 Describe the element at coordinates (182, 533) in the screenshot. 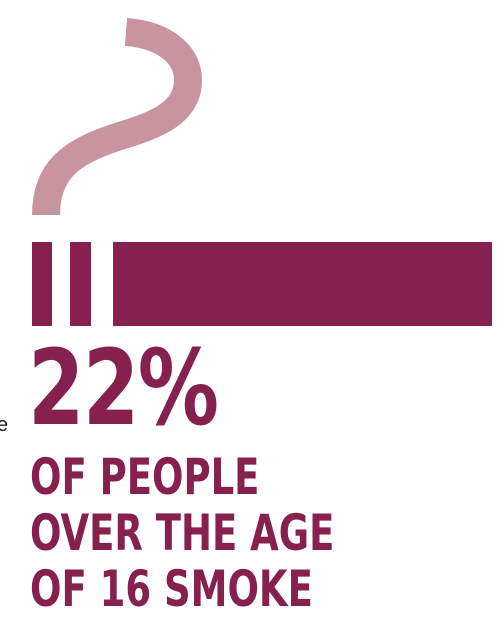

I see `caption-line-2: OVER THE AGE` at that location.